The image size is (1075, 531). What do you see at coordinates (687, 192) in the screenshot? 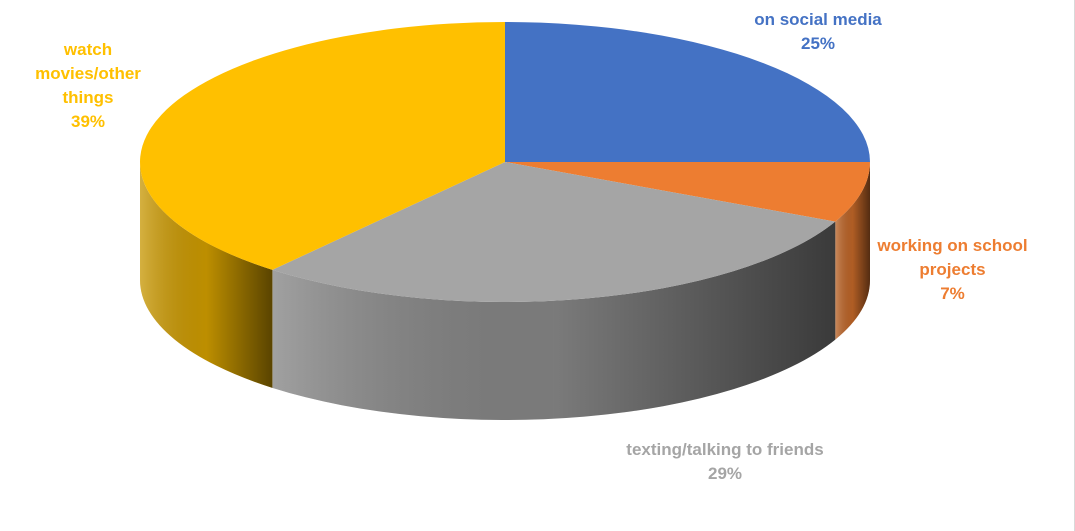
I see `pie-slice-working-on-school-projects` at bounding box center [687, 192].